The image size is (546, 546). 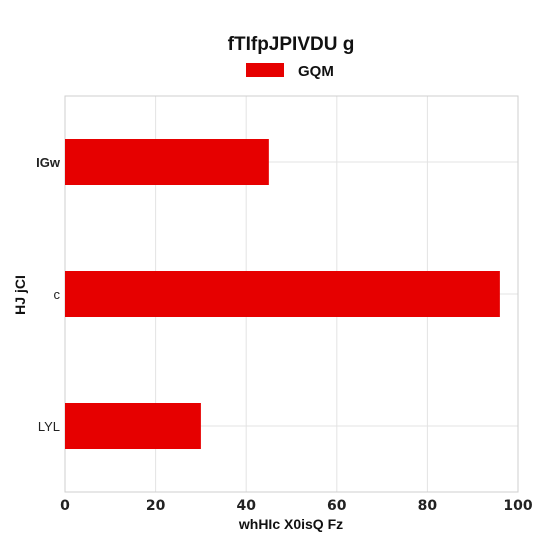 I want to click on x-tick-label: 0, so click(x=65, y=506).